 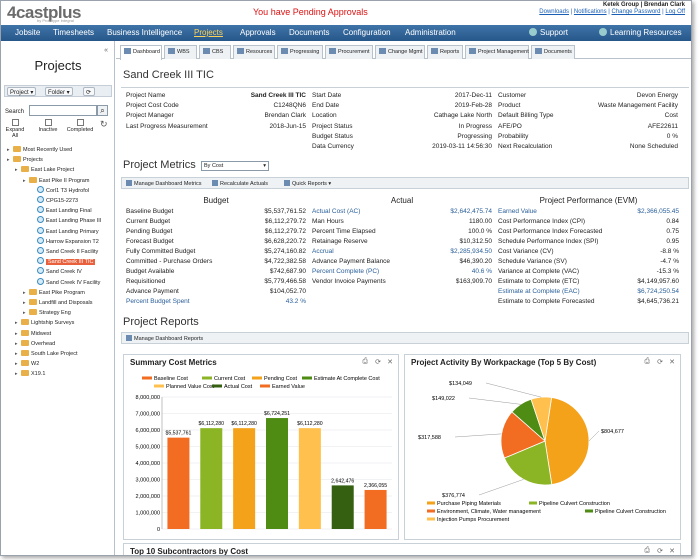 I want to click on tree-item-cpg15-2273: CPG15-2273, so click(x=54, y=201).